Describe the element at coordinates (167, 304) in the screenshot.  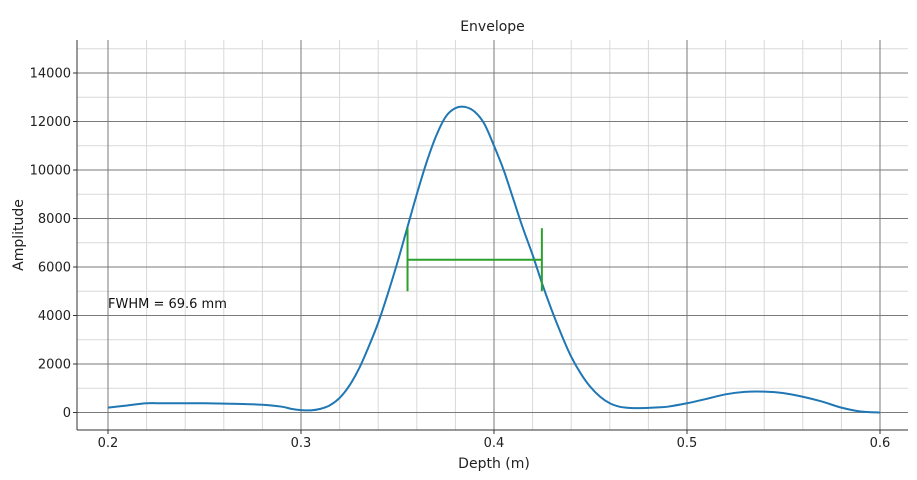
I see `fwhm-annotation: FWHM = 69.6 mm` at that location.